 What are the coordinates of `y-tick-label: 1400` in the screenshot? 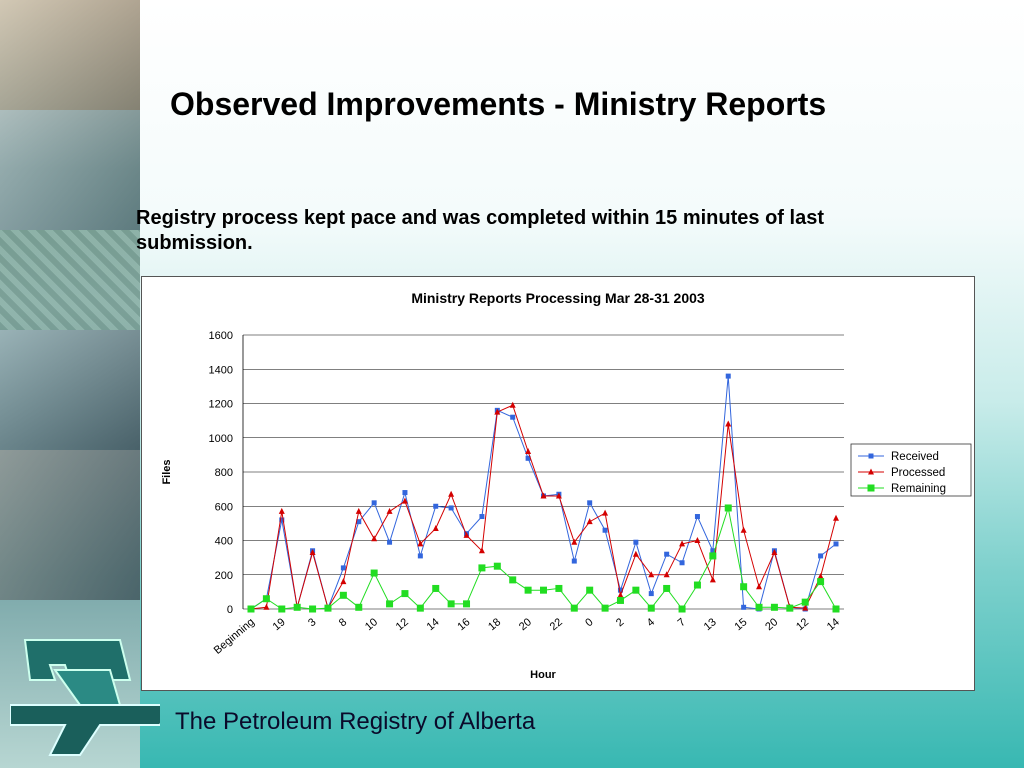 It's located at (221, 370).